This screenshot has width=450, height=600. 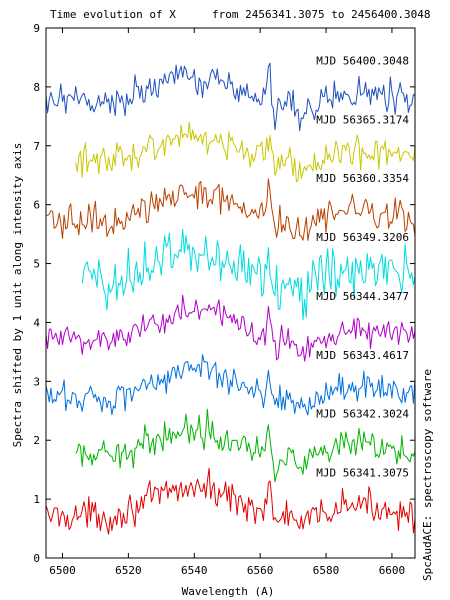 What do you see at coordinates (362, 473) in the screenshot?
I see `series-label-0: MJD 56341.3075` at bounding box center [362, 473].